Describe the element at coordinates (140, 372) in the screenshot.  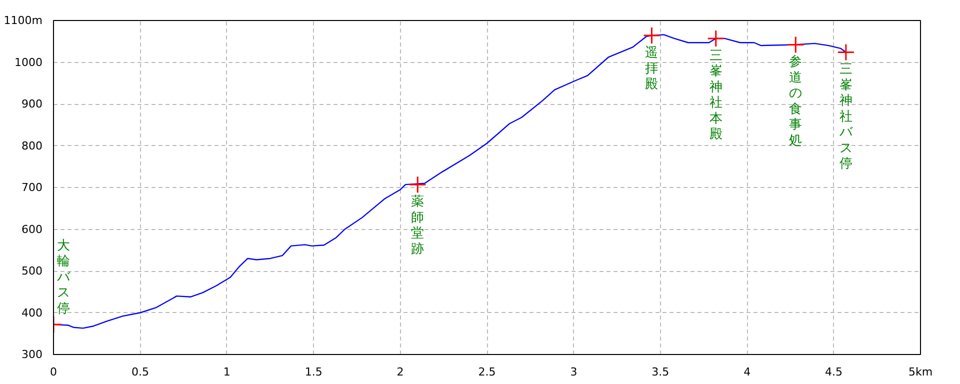
I see `x-tick-label: 0.5` at that location.